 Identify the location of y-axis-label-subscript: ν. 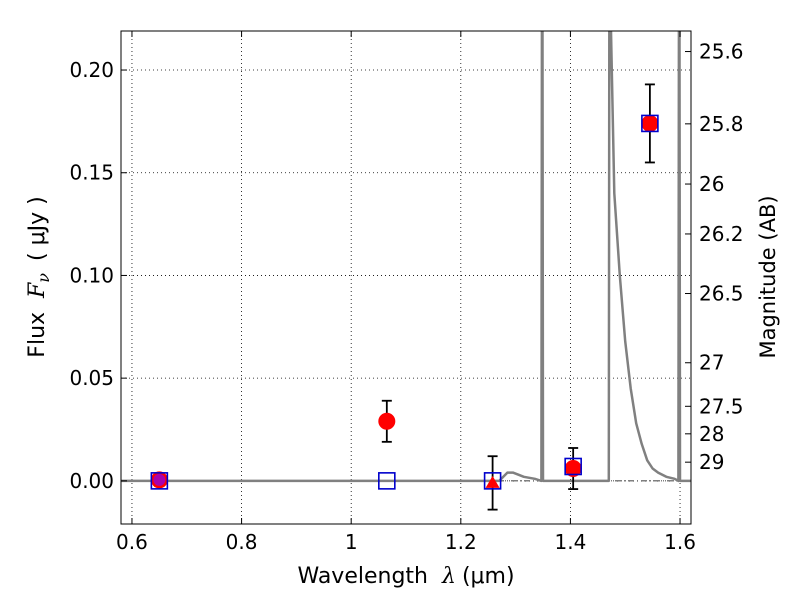
(43, 278).